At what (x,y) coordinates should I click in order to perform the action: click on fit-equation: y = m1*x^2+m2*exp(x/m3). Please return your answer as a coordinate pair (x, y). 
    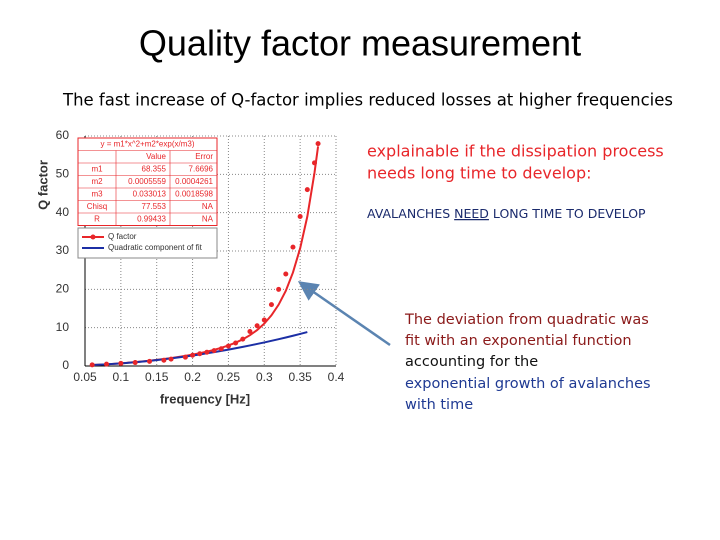
    Looking at the image, I should click on (147, 143).